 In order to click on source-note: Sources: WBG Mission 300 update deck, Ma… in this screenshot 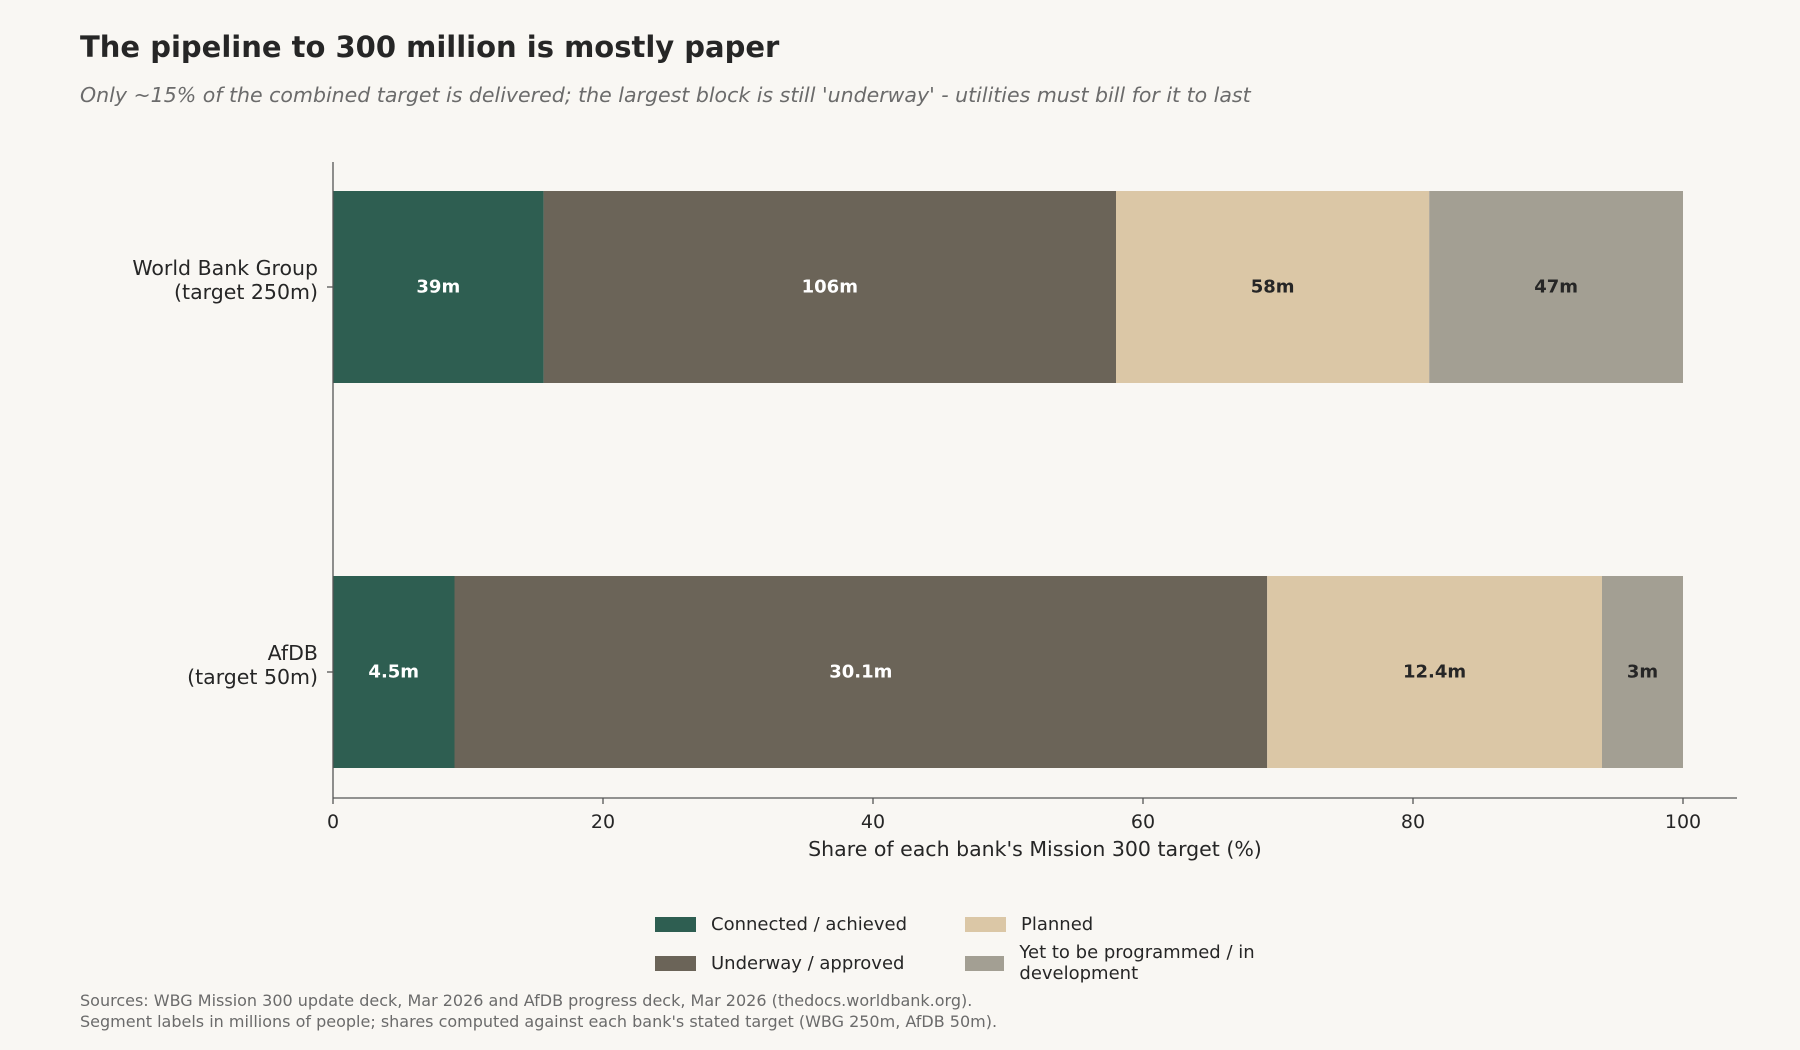, I will do `click(538, 1011)`.